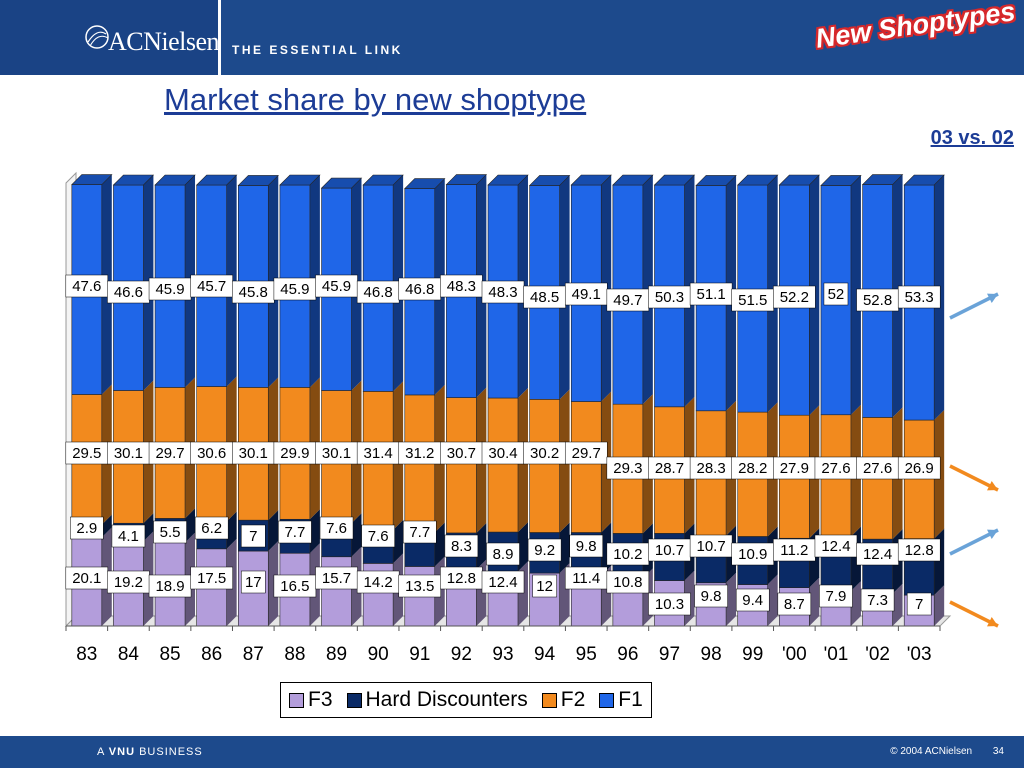 The image size is (1024, 768). Describe the element at coordinates (419, 654) in the screenshot. I see `x-tick-label: 91` at that location.